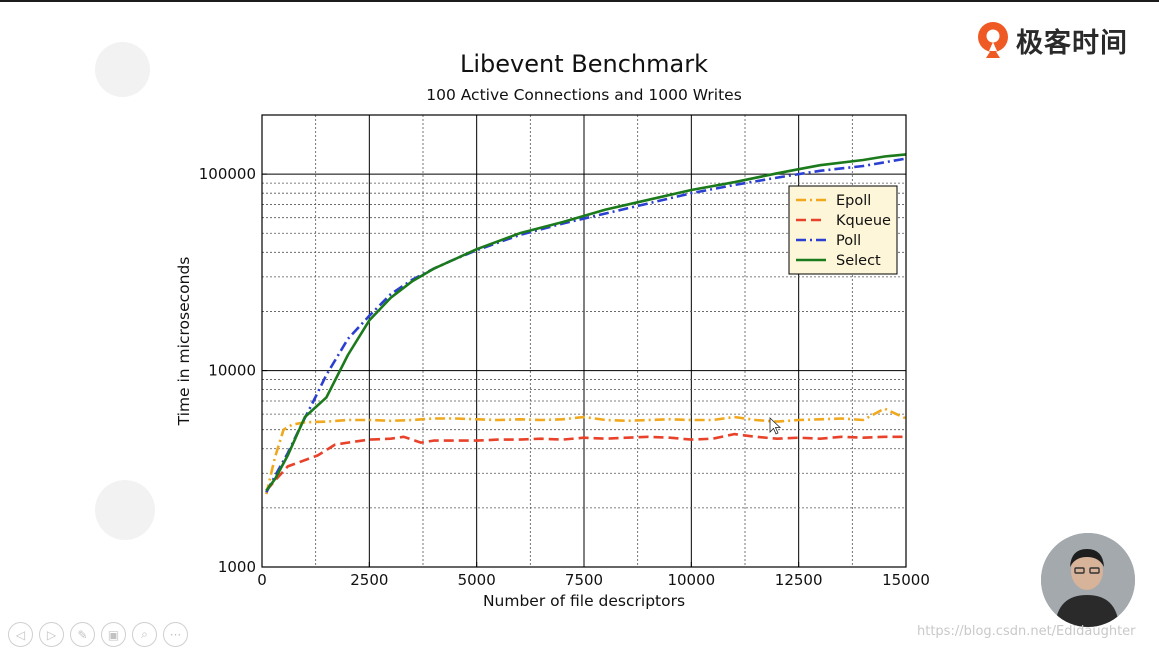 The image size is (1159, 650). Describe the element at coordinates (262, 580) in the screenshot. I see `x-tick-label: 0` at that location.